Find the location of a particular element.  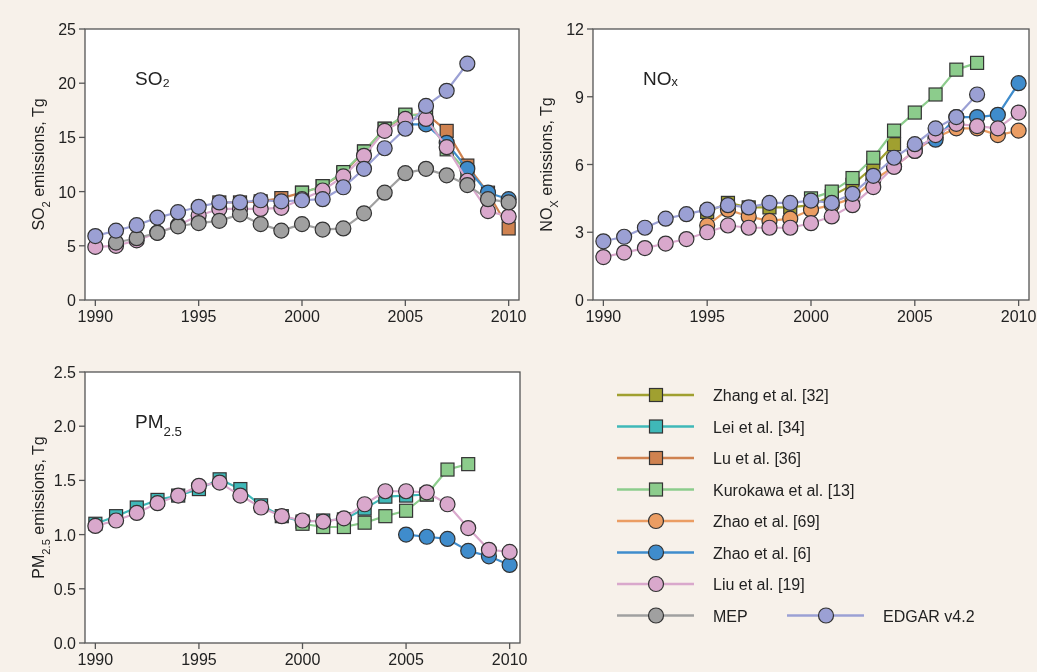

y-tick-label: 9 is located at coordinates (580, 97).